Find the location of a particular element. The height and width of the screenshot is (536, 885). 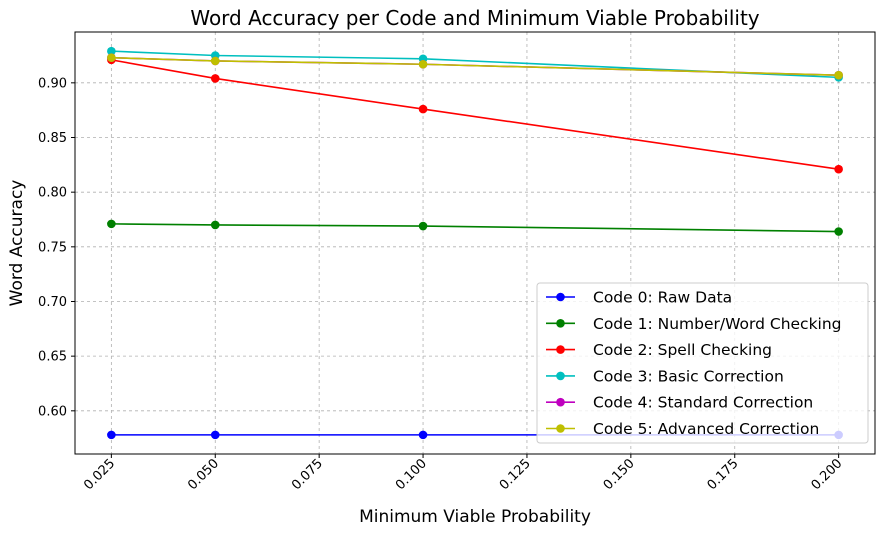

legend-box is located at coordinates (702, 363).